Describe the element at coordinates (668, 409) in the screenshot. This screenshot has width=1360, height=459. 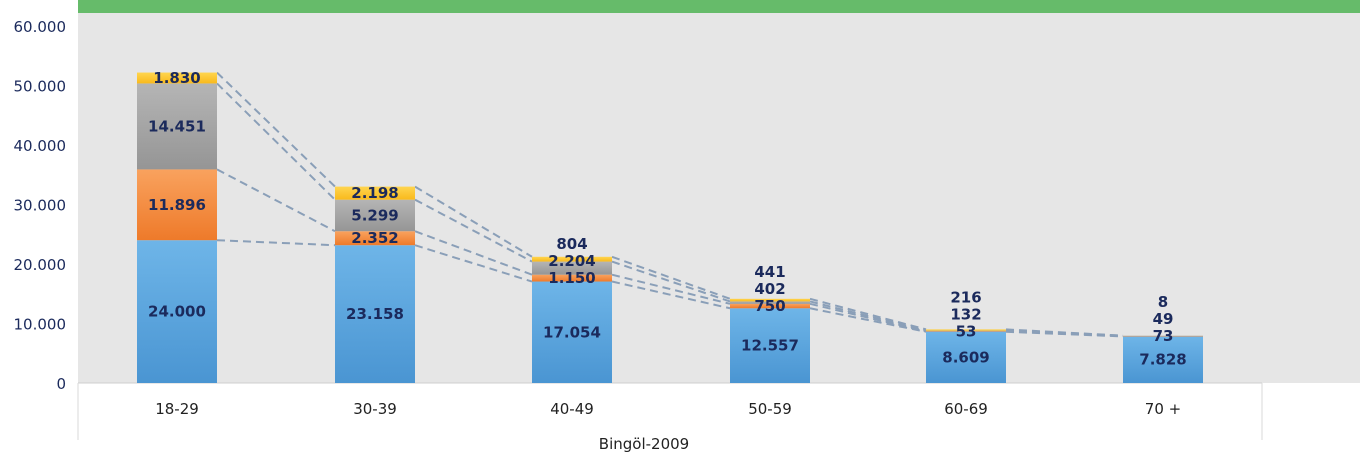
I see `x-axis-labels: 18-29 30-39 40-49 50-59 60-69 70 +` at that location.